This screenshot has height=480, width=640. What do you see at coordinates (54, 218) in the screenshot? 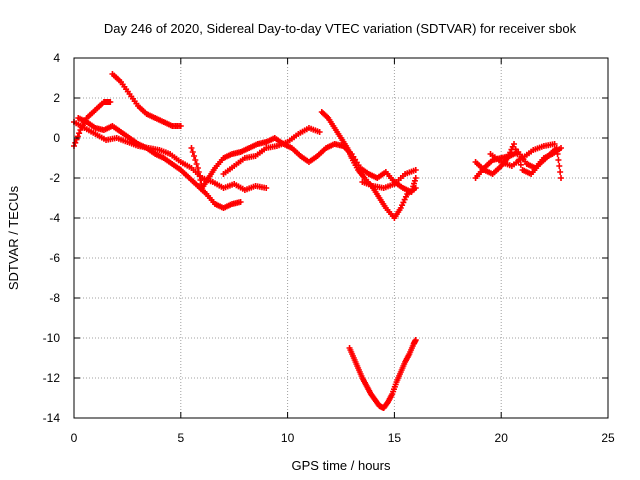
I see `y-tick-label: -4` at bounding box center [54, 218].